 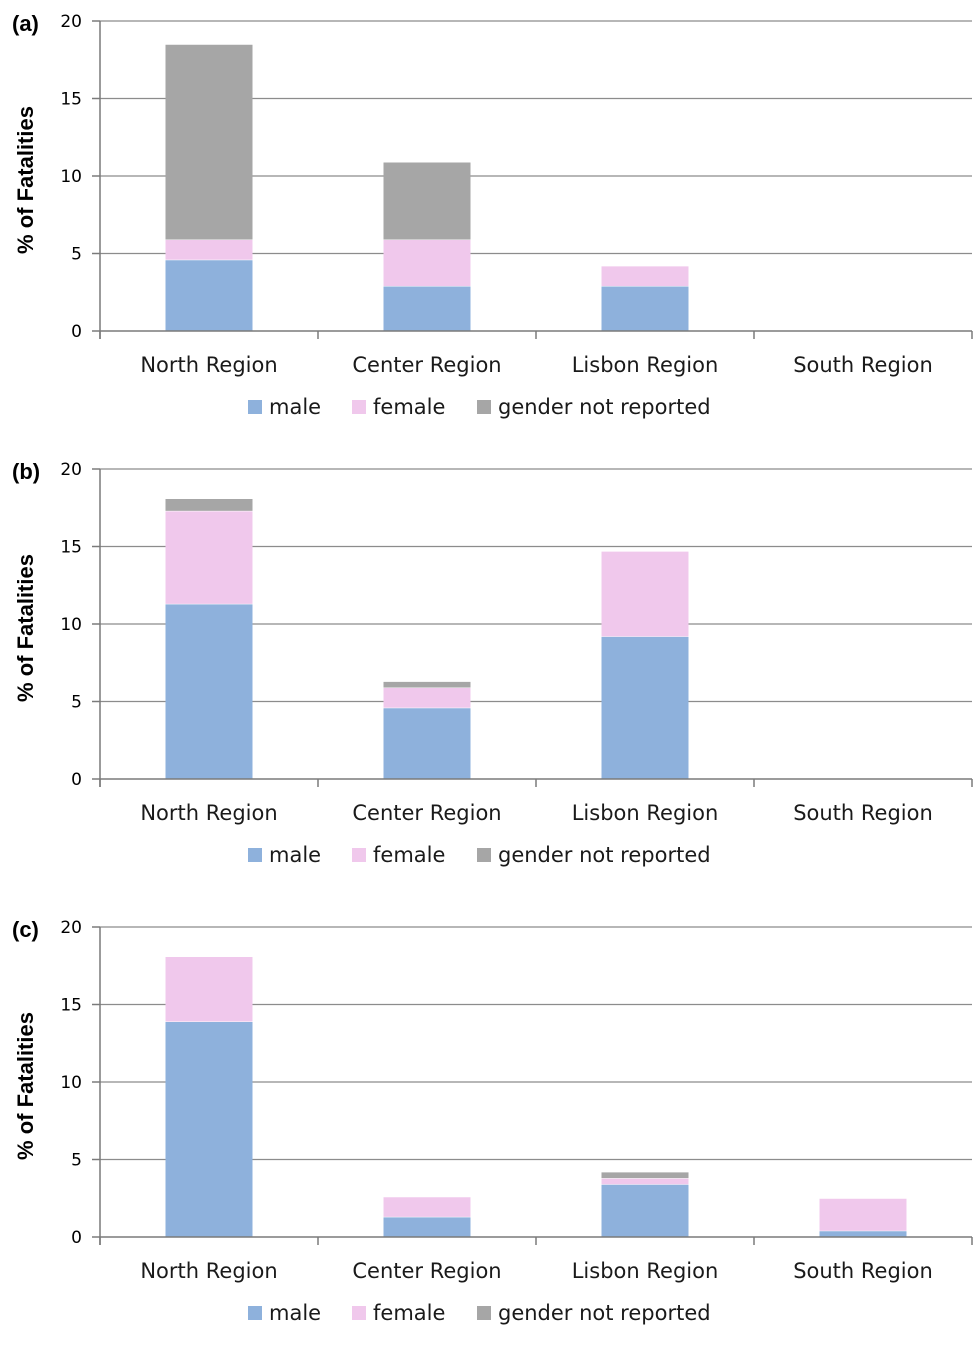 I want to click on panel-label-b: (b), so click(x=26, y=471).